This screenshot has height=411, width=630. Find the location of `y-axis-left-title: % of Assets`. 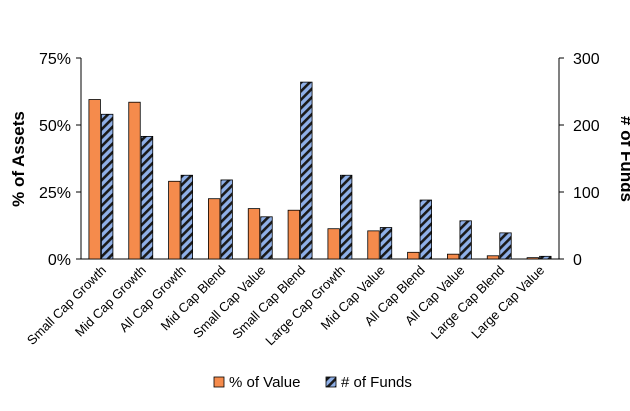

y-axis-left-title: % of Assets is located at coordinates (18, 159).